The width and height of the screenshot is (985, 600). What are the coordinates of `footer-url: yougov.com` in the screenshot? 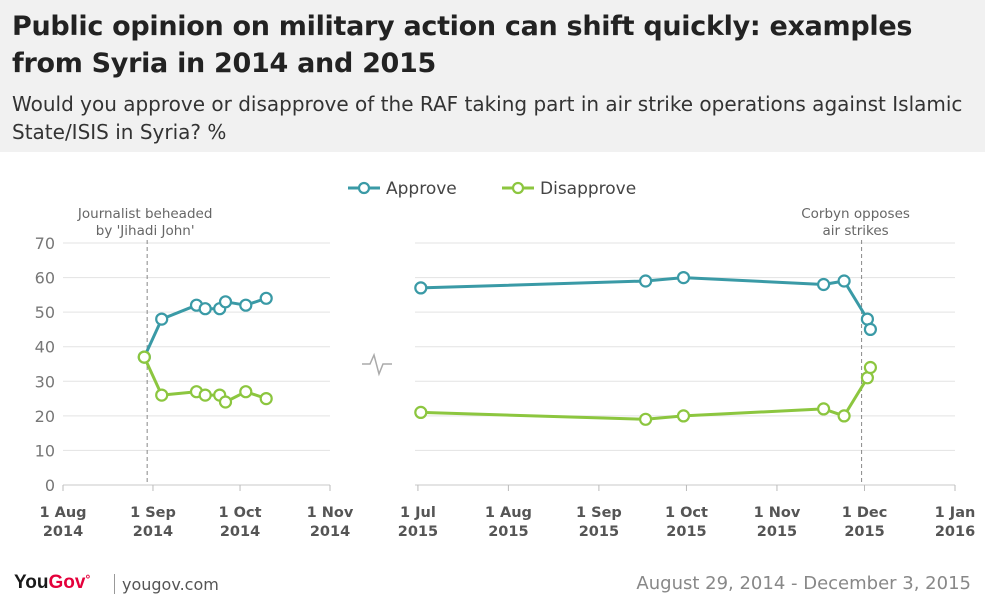 It's located at (170, 584).